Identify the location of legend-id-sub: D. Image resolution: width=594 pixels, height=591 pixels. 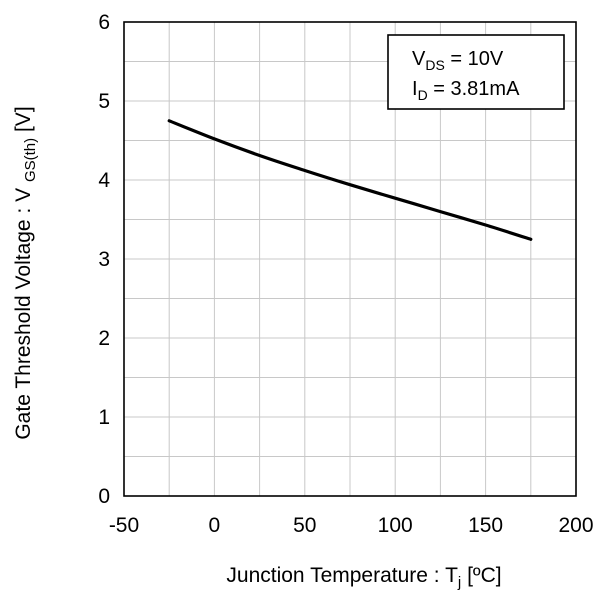
(423, 95).